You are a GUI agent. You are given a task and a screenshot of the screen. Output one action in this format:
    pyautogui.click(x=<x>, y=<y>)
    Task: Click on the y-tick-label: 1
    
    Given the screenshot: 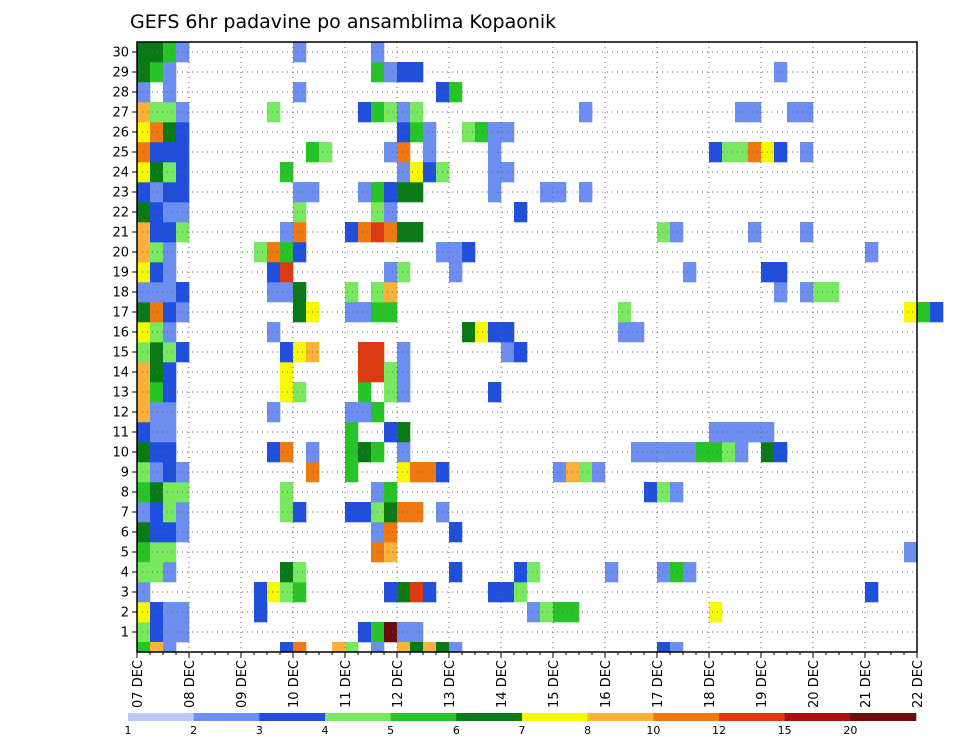 What is the action you would take?
    pyautogui.click(x=125, y=633)
    